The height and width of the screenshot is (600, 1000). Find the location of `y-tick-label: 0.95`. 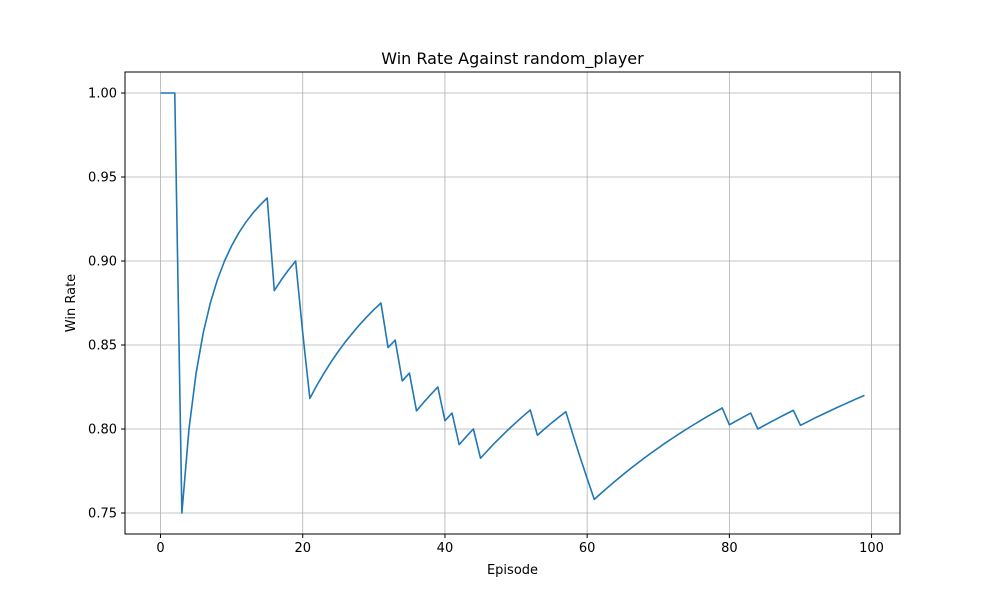

y-tick-label: 0.95 is located at coordinates (102, 178).